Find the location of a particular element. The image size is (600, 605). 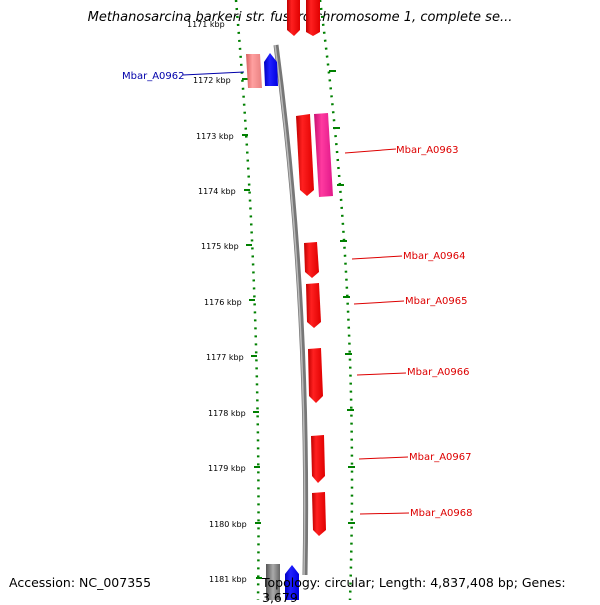

gene-feature-bottom is located at coordinates (282, 582).